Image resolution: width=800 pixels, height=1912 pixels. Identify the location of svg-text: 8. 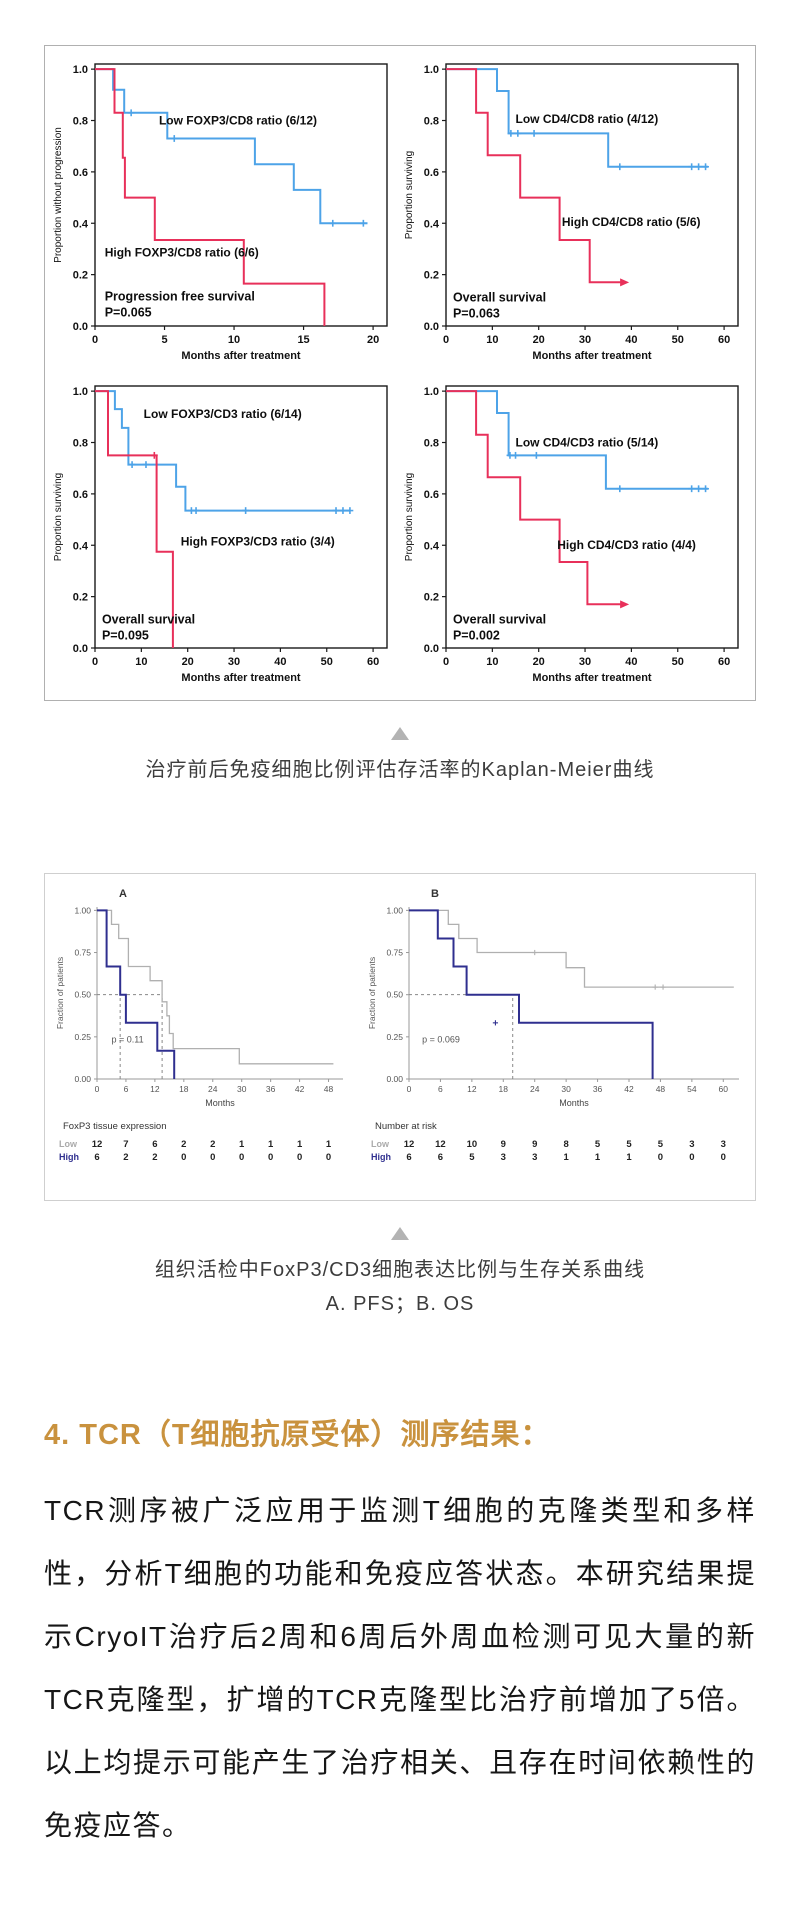
(565, 1144).